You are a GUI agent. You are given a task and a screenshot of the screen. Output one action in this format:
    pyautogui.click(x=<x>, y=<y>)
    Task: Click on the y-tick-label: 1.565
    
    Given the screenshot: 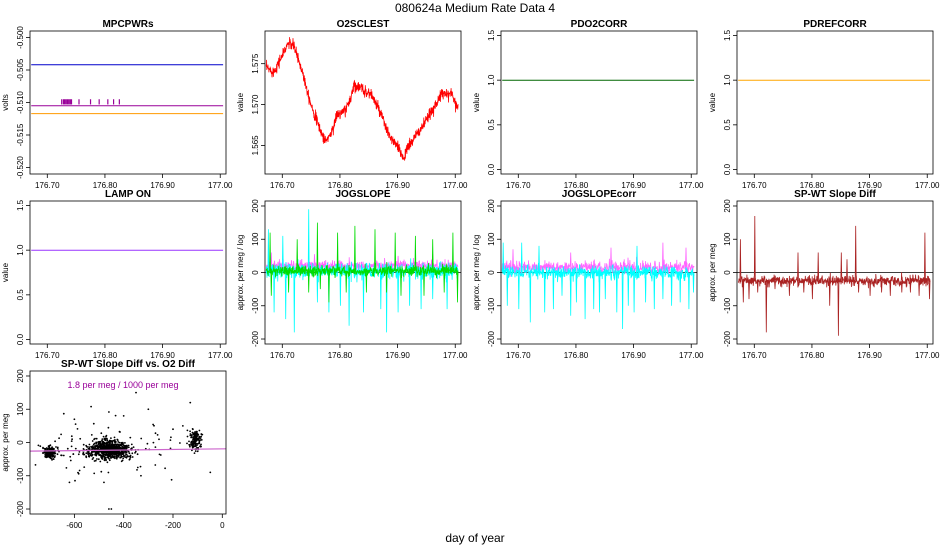 What is the action you would take?
    pyautogui.click(x=255, y=145)
    